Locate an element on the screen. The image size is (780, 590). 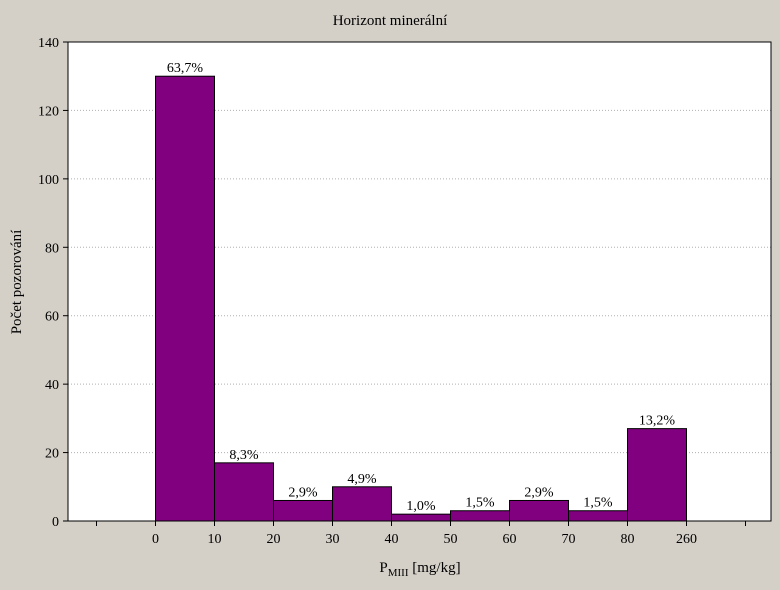
x-axis-label-unit: [mg/kg] is located at coordinates (435, 568).